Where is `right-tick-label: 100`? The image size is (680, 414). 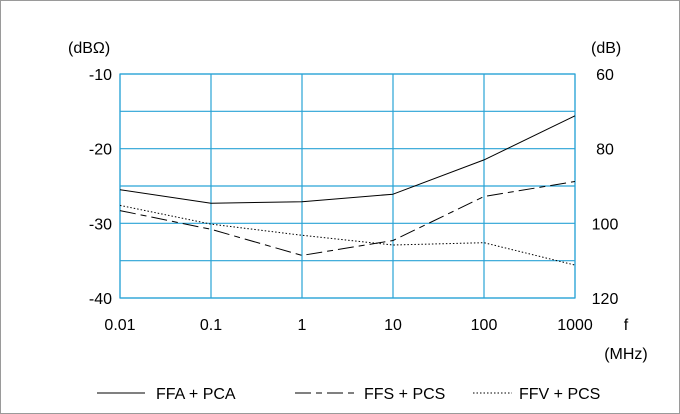
right-tick-label: 100 is located at coordinates (605, 224).